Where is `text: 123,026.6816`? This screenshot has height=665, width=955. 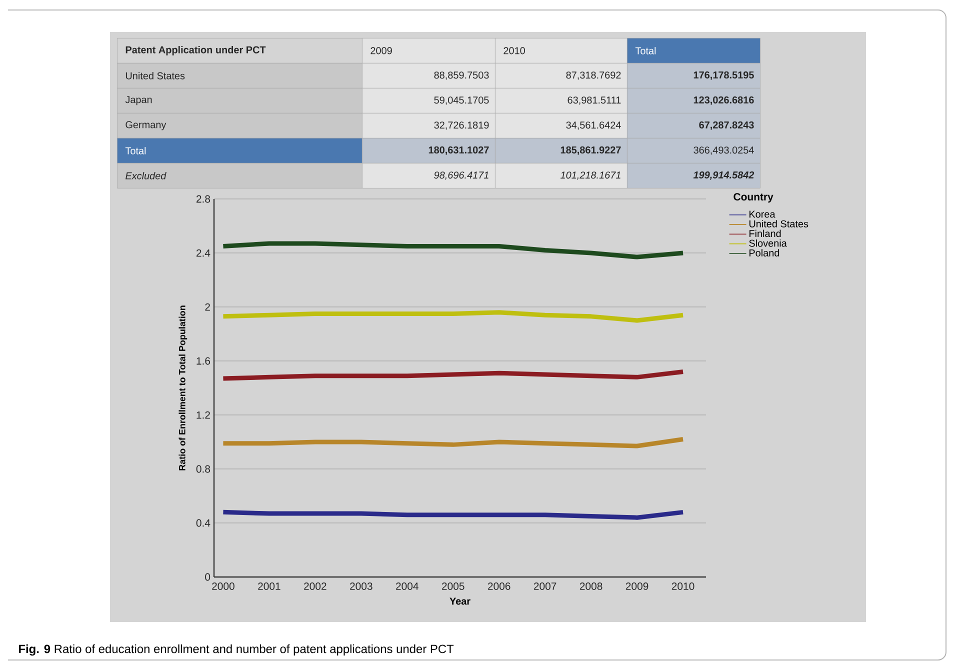 text: 123,026.6816 is located at coordinates (724, 100).